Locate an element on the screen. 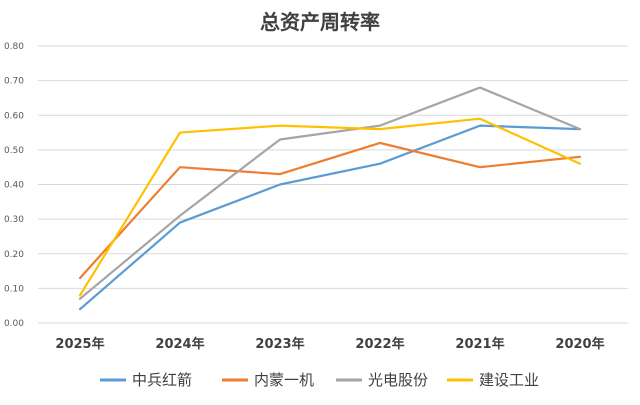  y-tick-label: 0.70 is located at coordinates (14, 82).